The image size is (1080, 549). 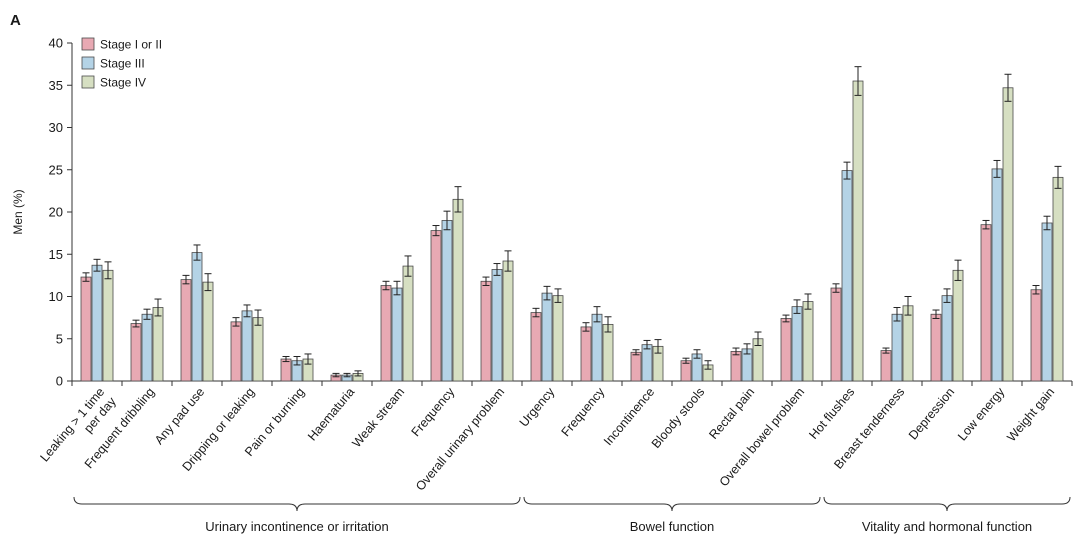 I want to click on x-category-label: Weight gain, so click(x=1030, y=414).